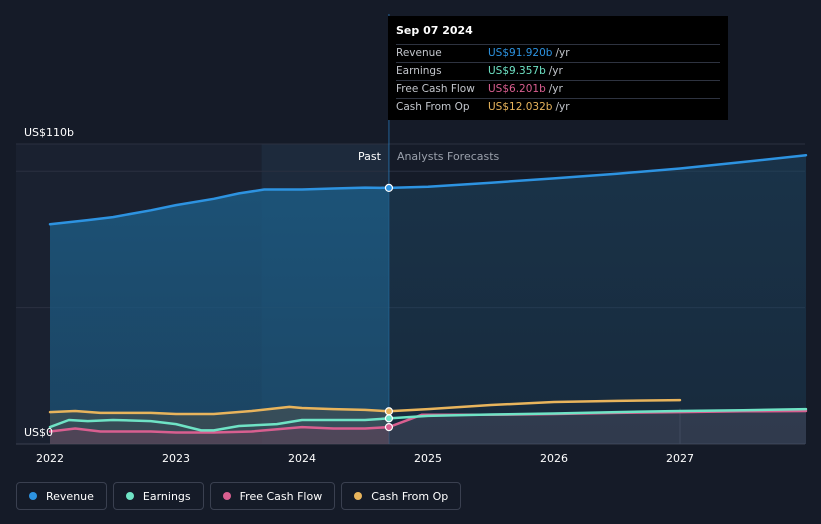 The width and height of the screenshot is (821, 524). I want to click on earnings-dot-icon, so click(129, 496).